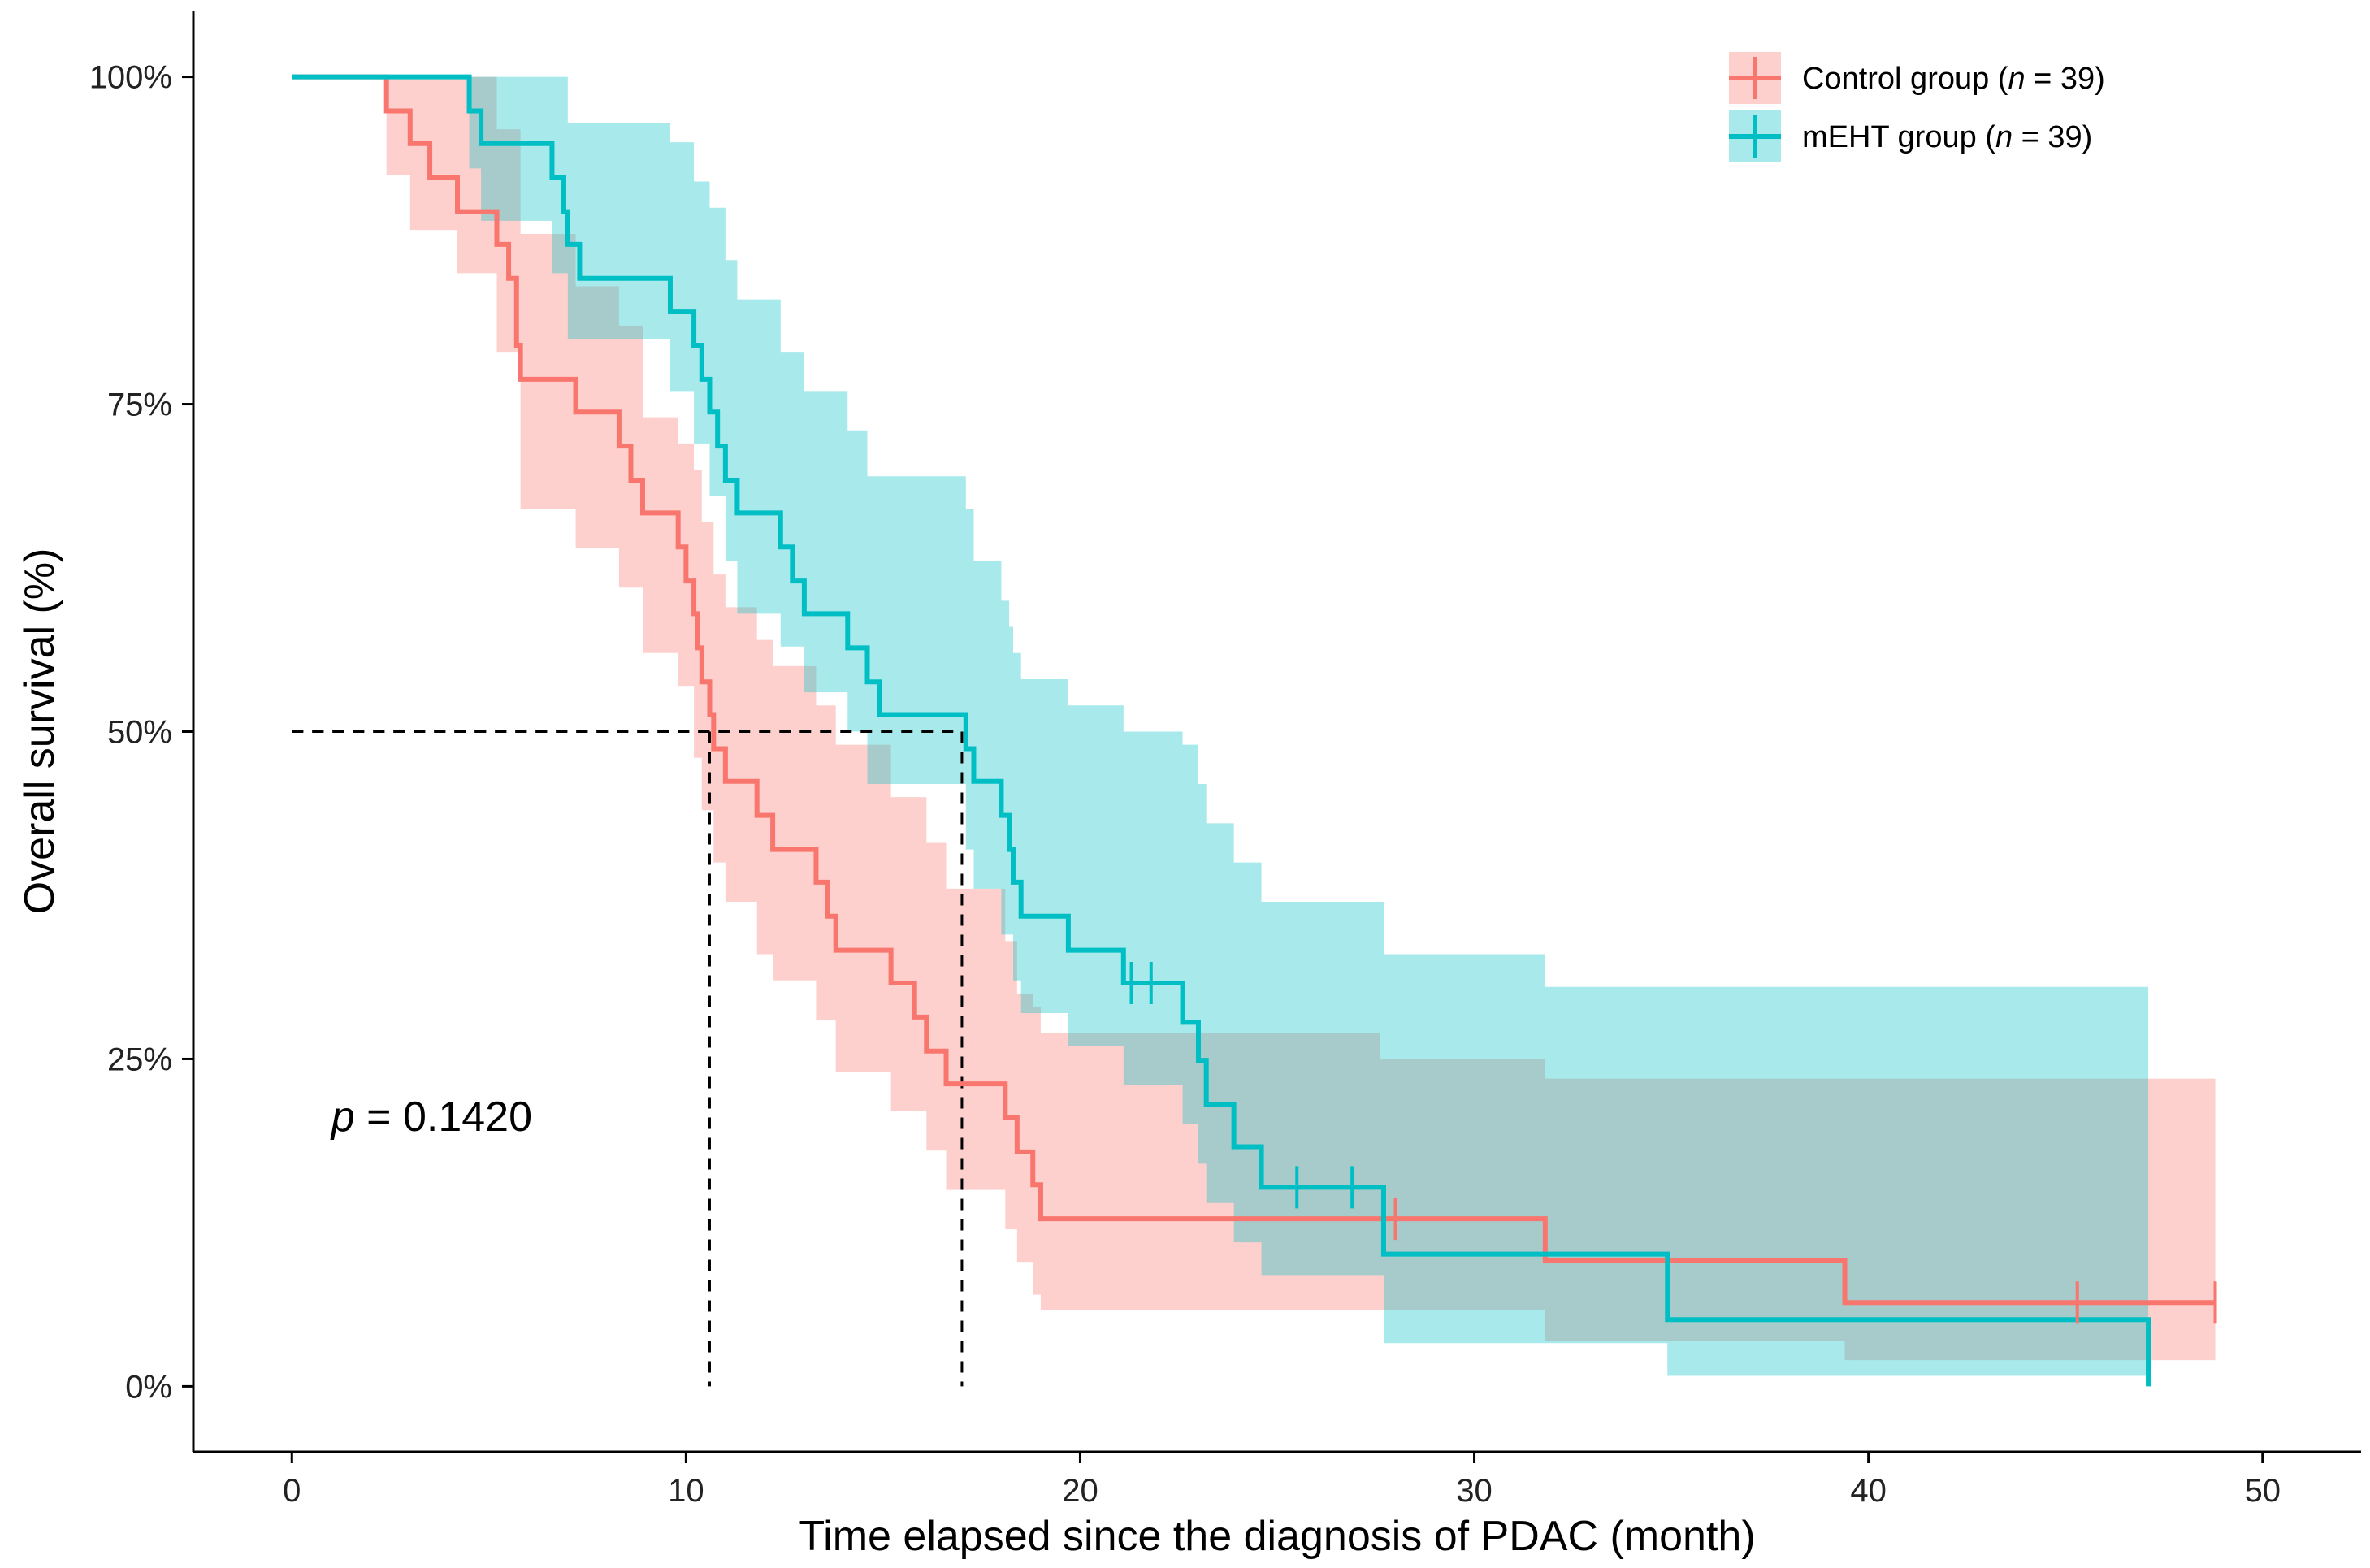  I want to click on legend-control-label-suffix: = 39), so click(2065, 79).